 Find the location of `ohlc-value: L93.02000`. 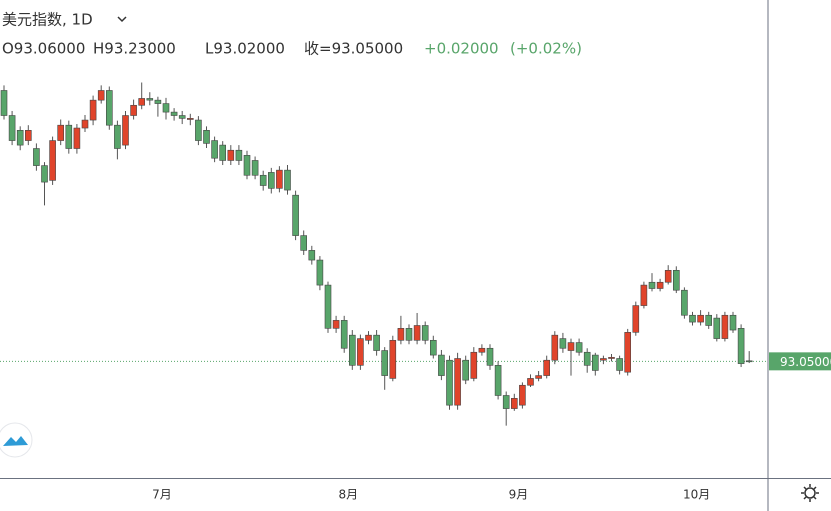

ohlc-value: L93.02000 is located at coordinates (245, 49).